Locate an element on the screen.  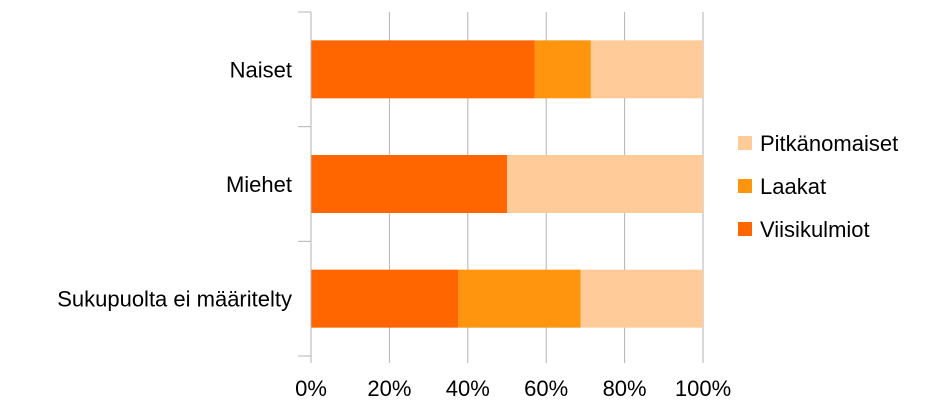
category-label: Miehet is located at coordinates (259, 184).